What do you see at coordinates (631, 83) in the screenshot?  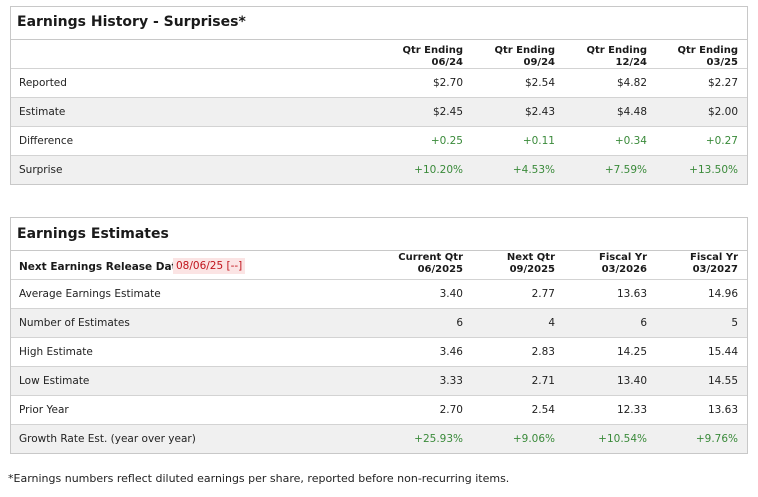 I see `cell-value: $4.82` at bounding box center [631, 83].